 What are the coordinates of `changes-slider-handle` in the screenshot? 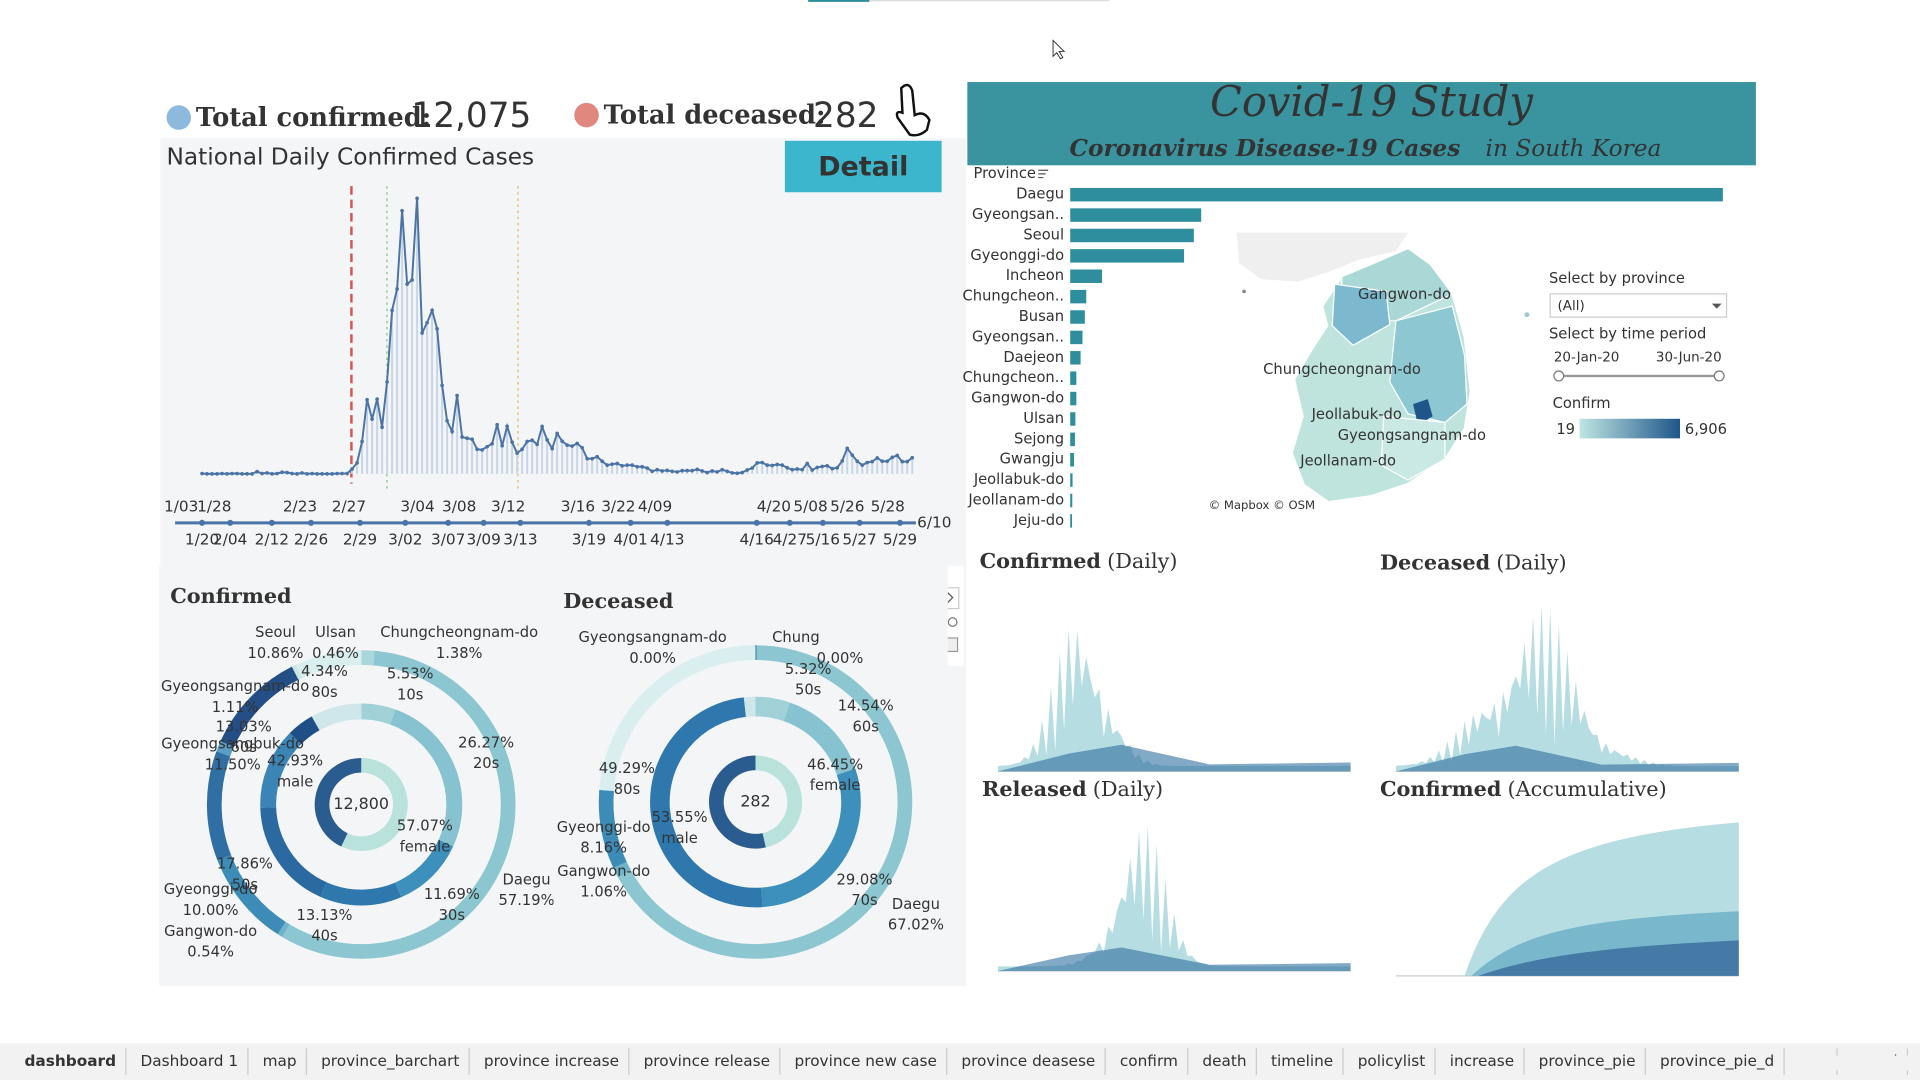 It's located at (952, 622).